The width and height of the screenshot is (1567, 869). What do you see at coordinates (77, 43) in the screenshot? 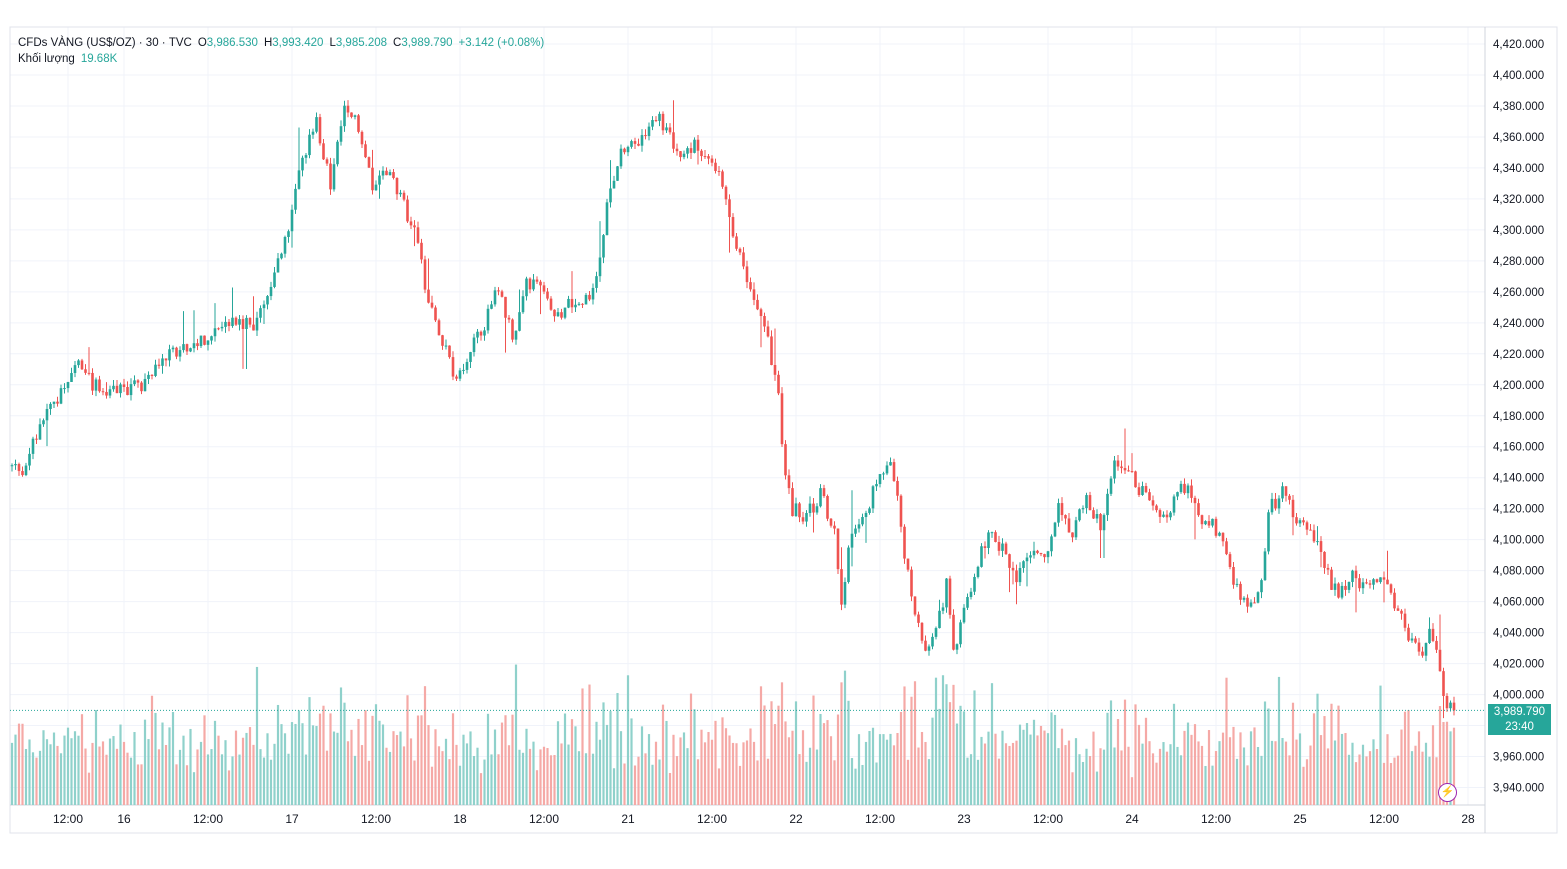
I see `symbol-name: CFDs VÀNG (US$/OZ)` at bounding box center [77, 43].